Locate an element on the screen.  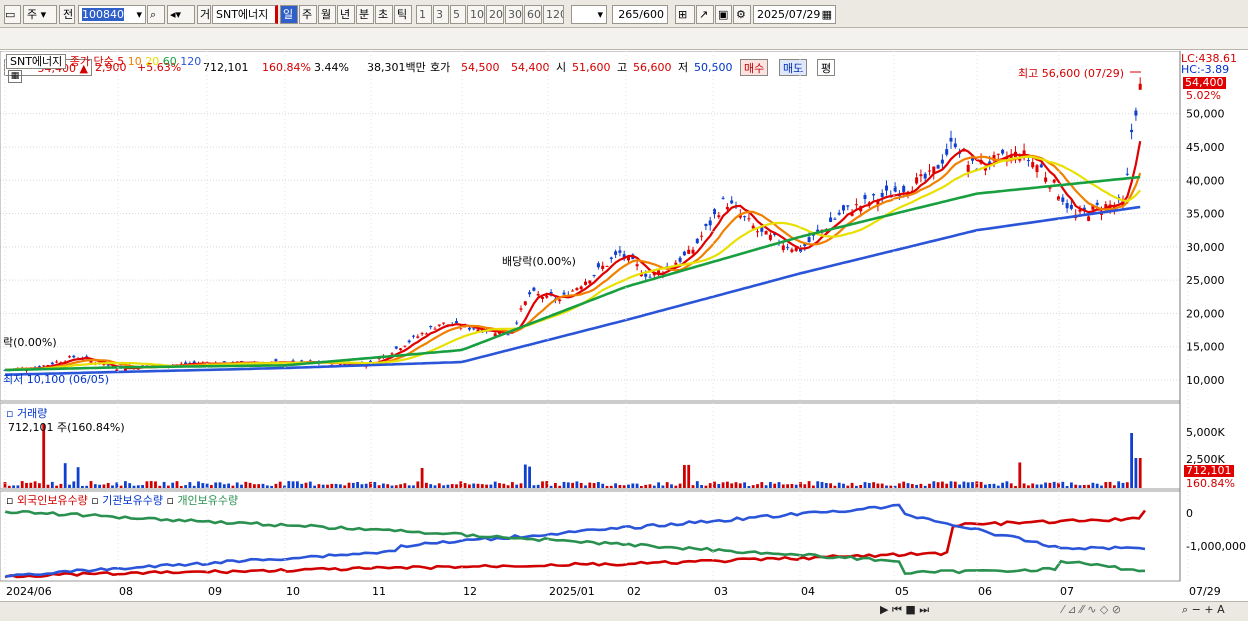
zoom-controls: ⌕ − + A is located at coordinates (1203, 609).